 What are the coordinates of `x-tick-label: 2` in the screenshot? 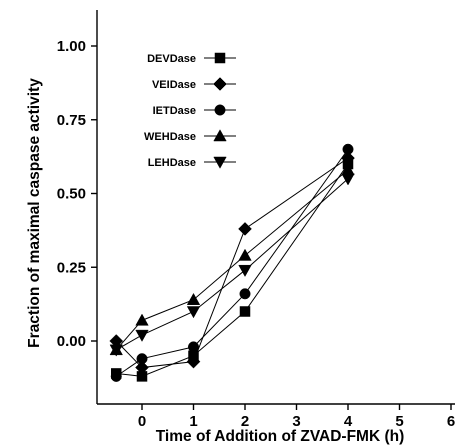 It's located at (245, 421).